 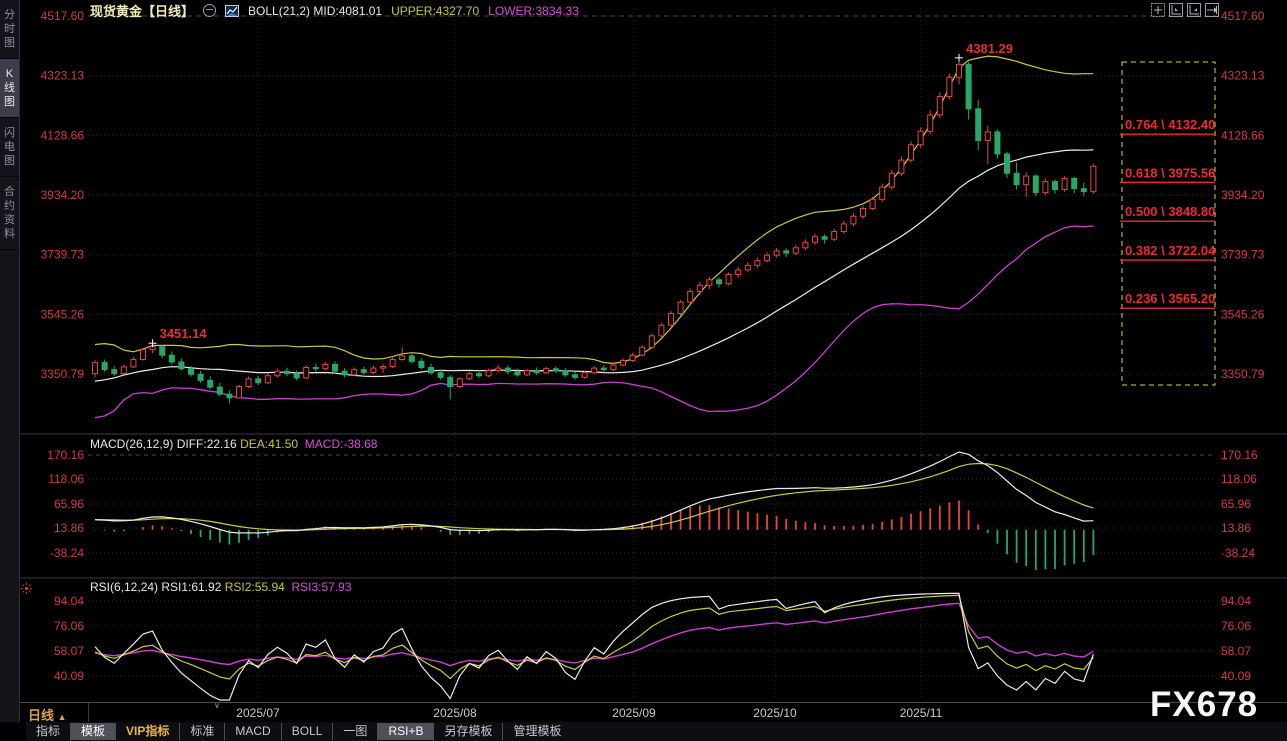 What do you see at coordinates (163, 444) in the screenshot?
I see `macd-diff-value: MACD(26,12,9) DIFF:22.16` at bounding box center [163, 444].